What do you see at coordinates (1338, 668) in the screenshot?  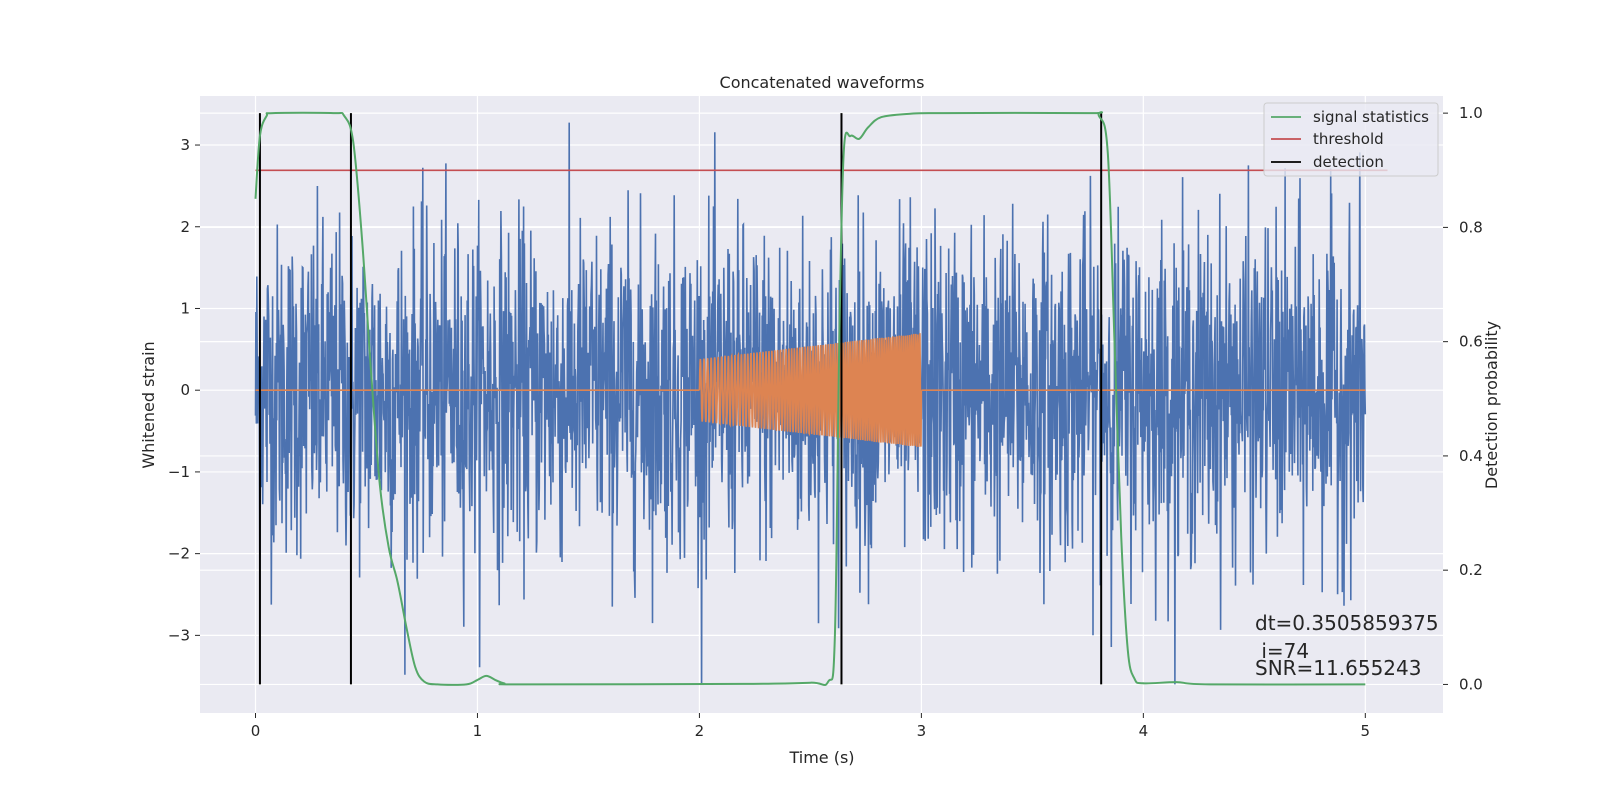 I see `annotation-snr: SNR=11.655243` at bounding box center [1338, 668].